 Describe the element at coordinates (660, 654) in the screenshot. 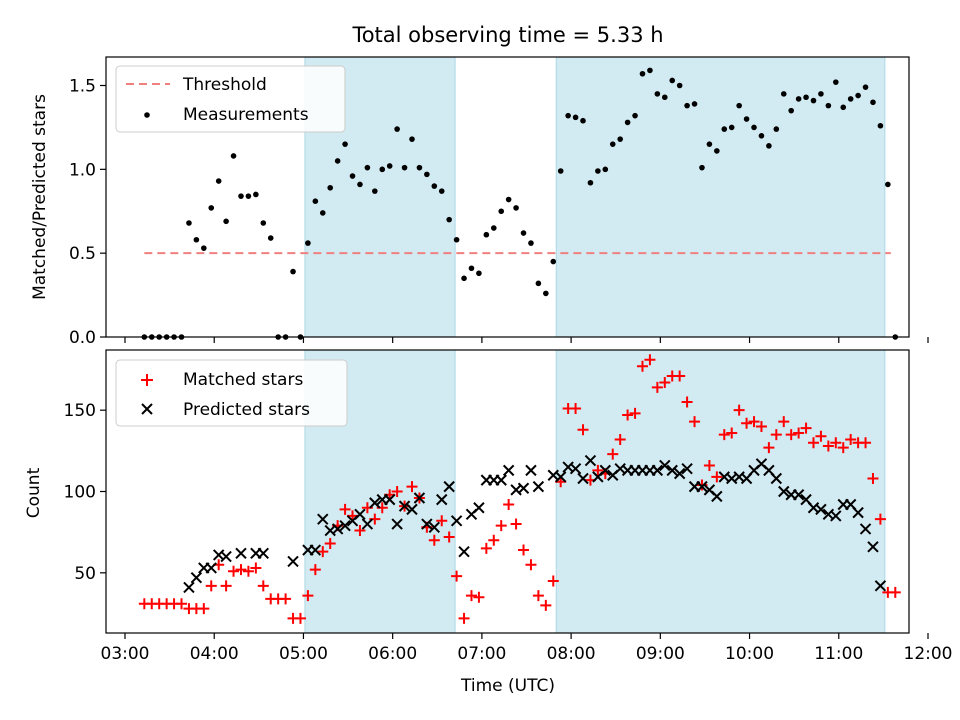

I see `x-tick-label: 09:00` at that location.